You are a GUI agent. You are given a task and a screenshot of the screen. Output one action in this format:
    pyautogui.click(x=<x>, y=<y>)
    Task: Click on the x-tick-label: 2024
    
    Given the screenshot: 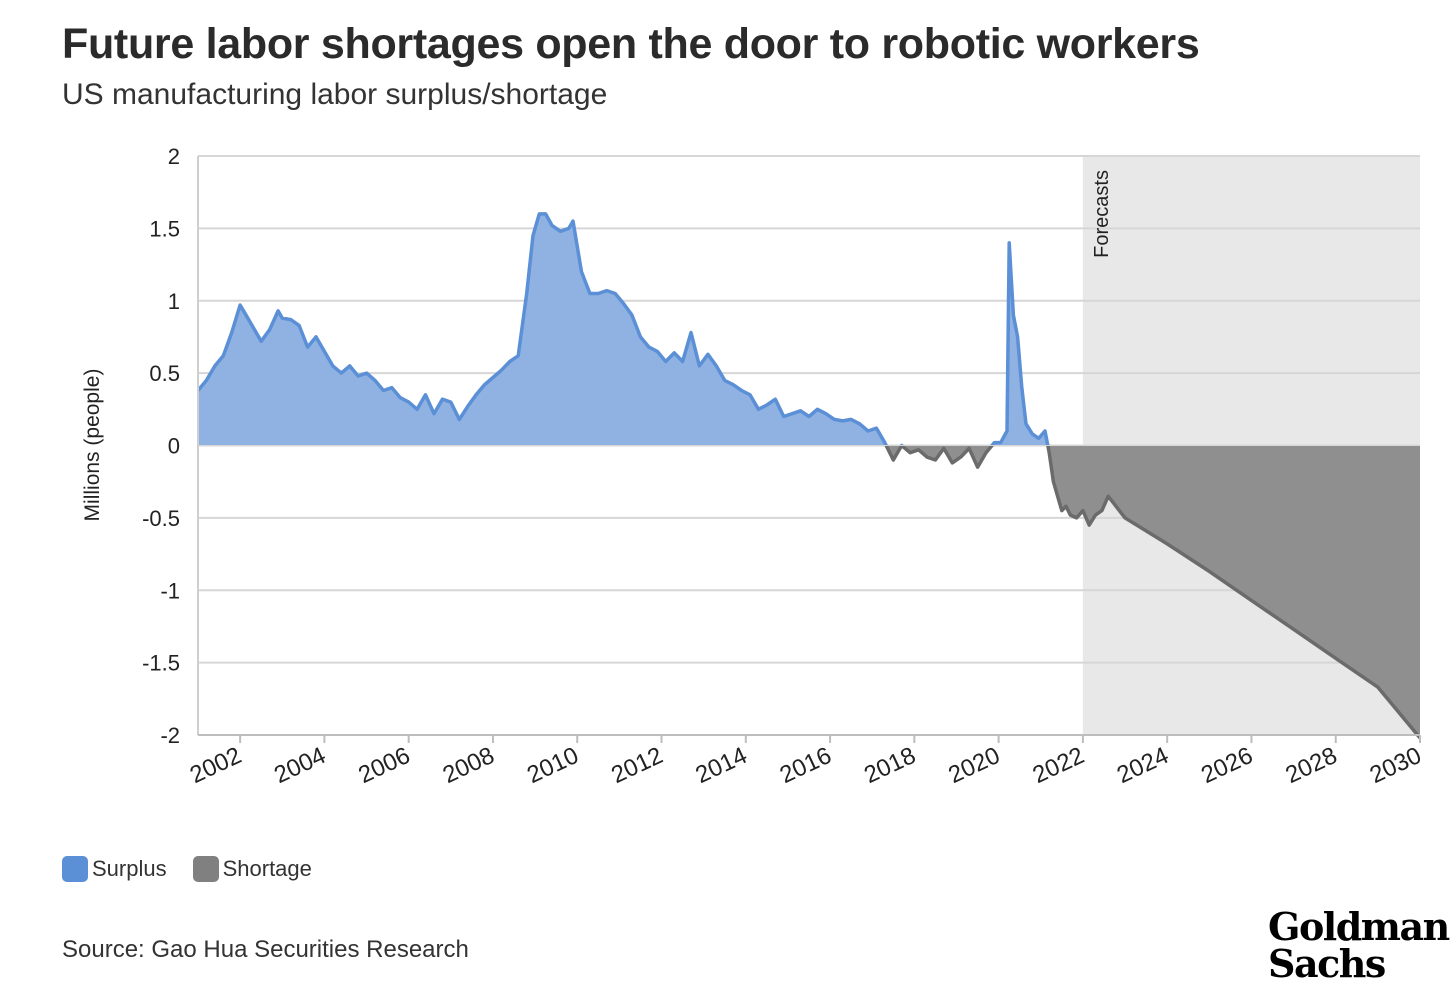 What is the action you would take?
    pyautogui.click(x=1143, y=765)
    